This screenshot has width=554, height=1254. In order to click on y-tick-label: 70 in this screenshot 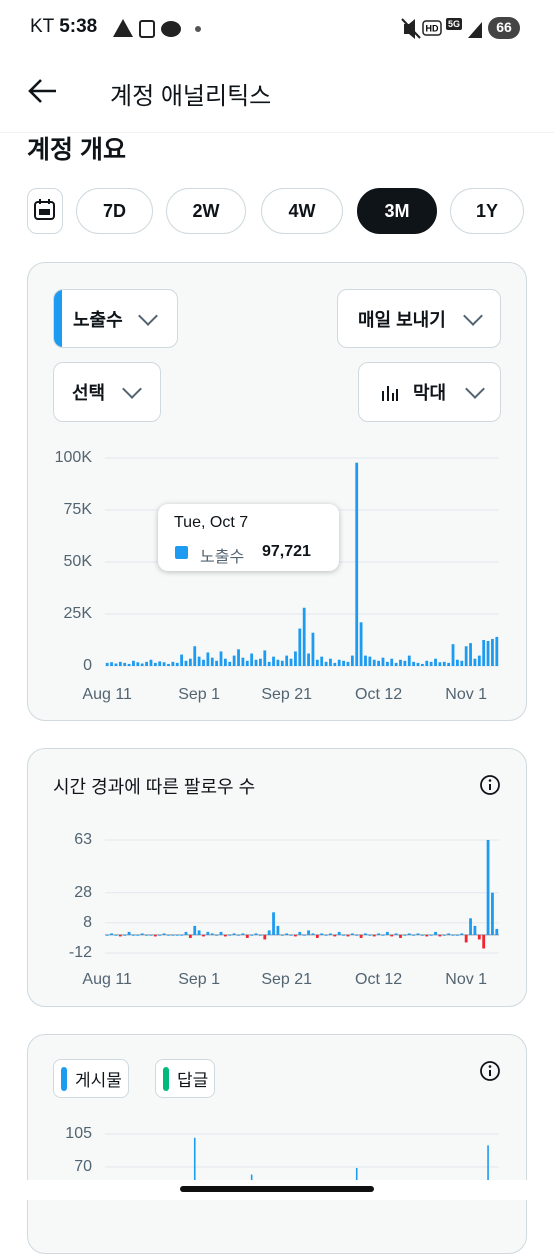, I will do `click(83, 1166)`.